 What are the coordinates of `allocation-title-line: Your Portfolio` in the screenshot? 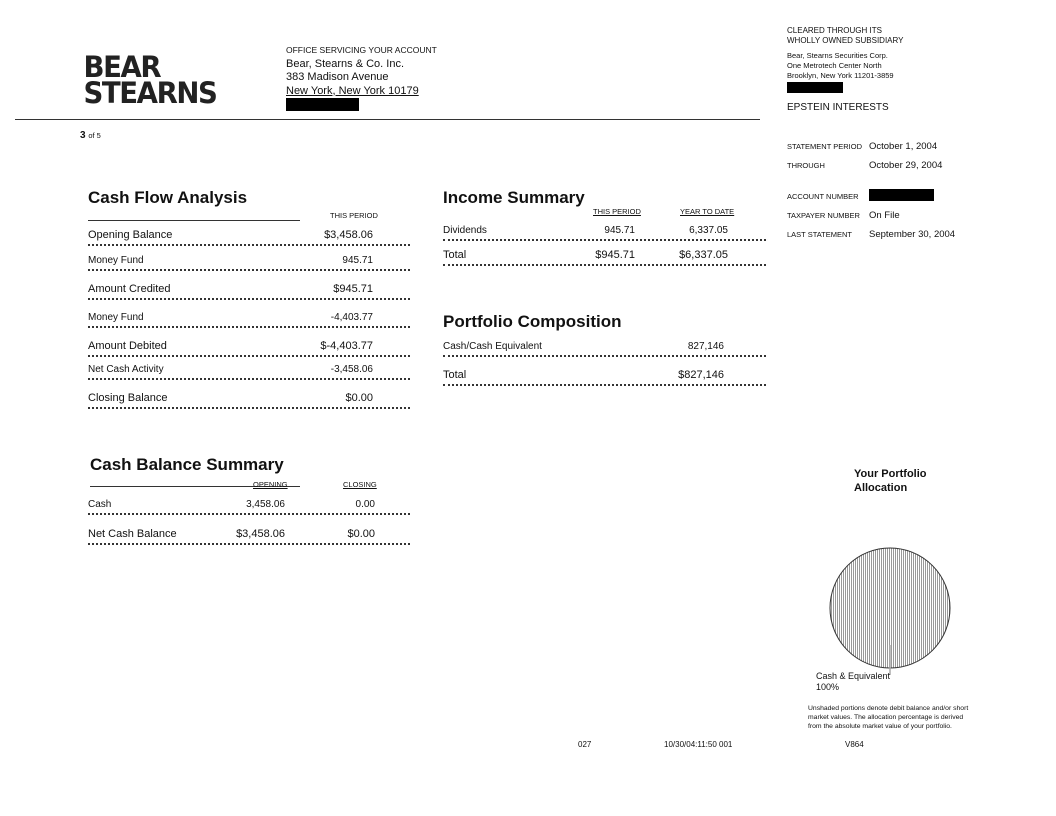 It's located at (890, 474).